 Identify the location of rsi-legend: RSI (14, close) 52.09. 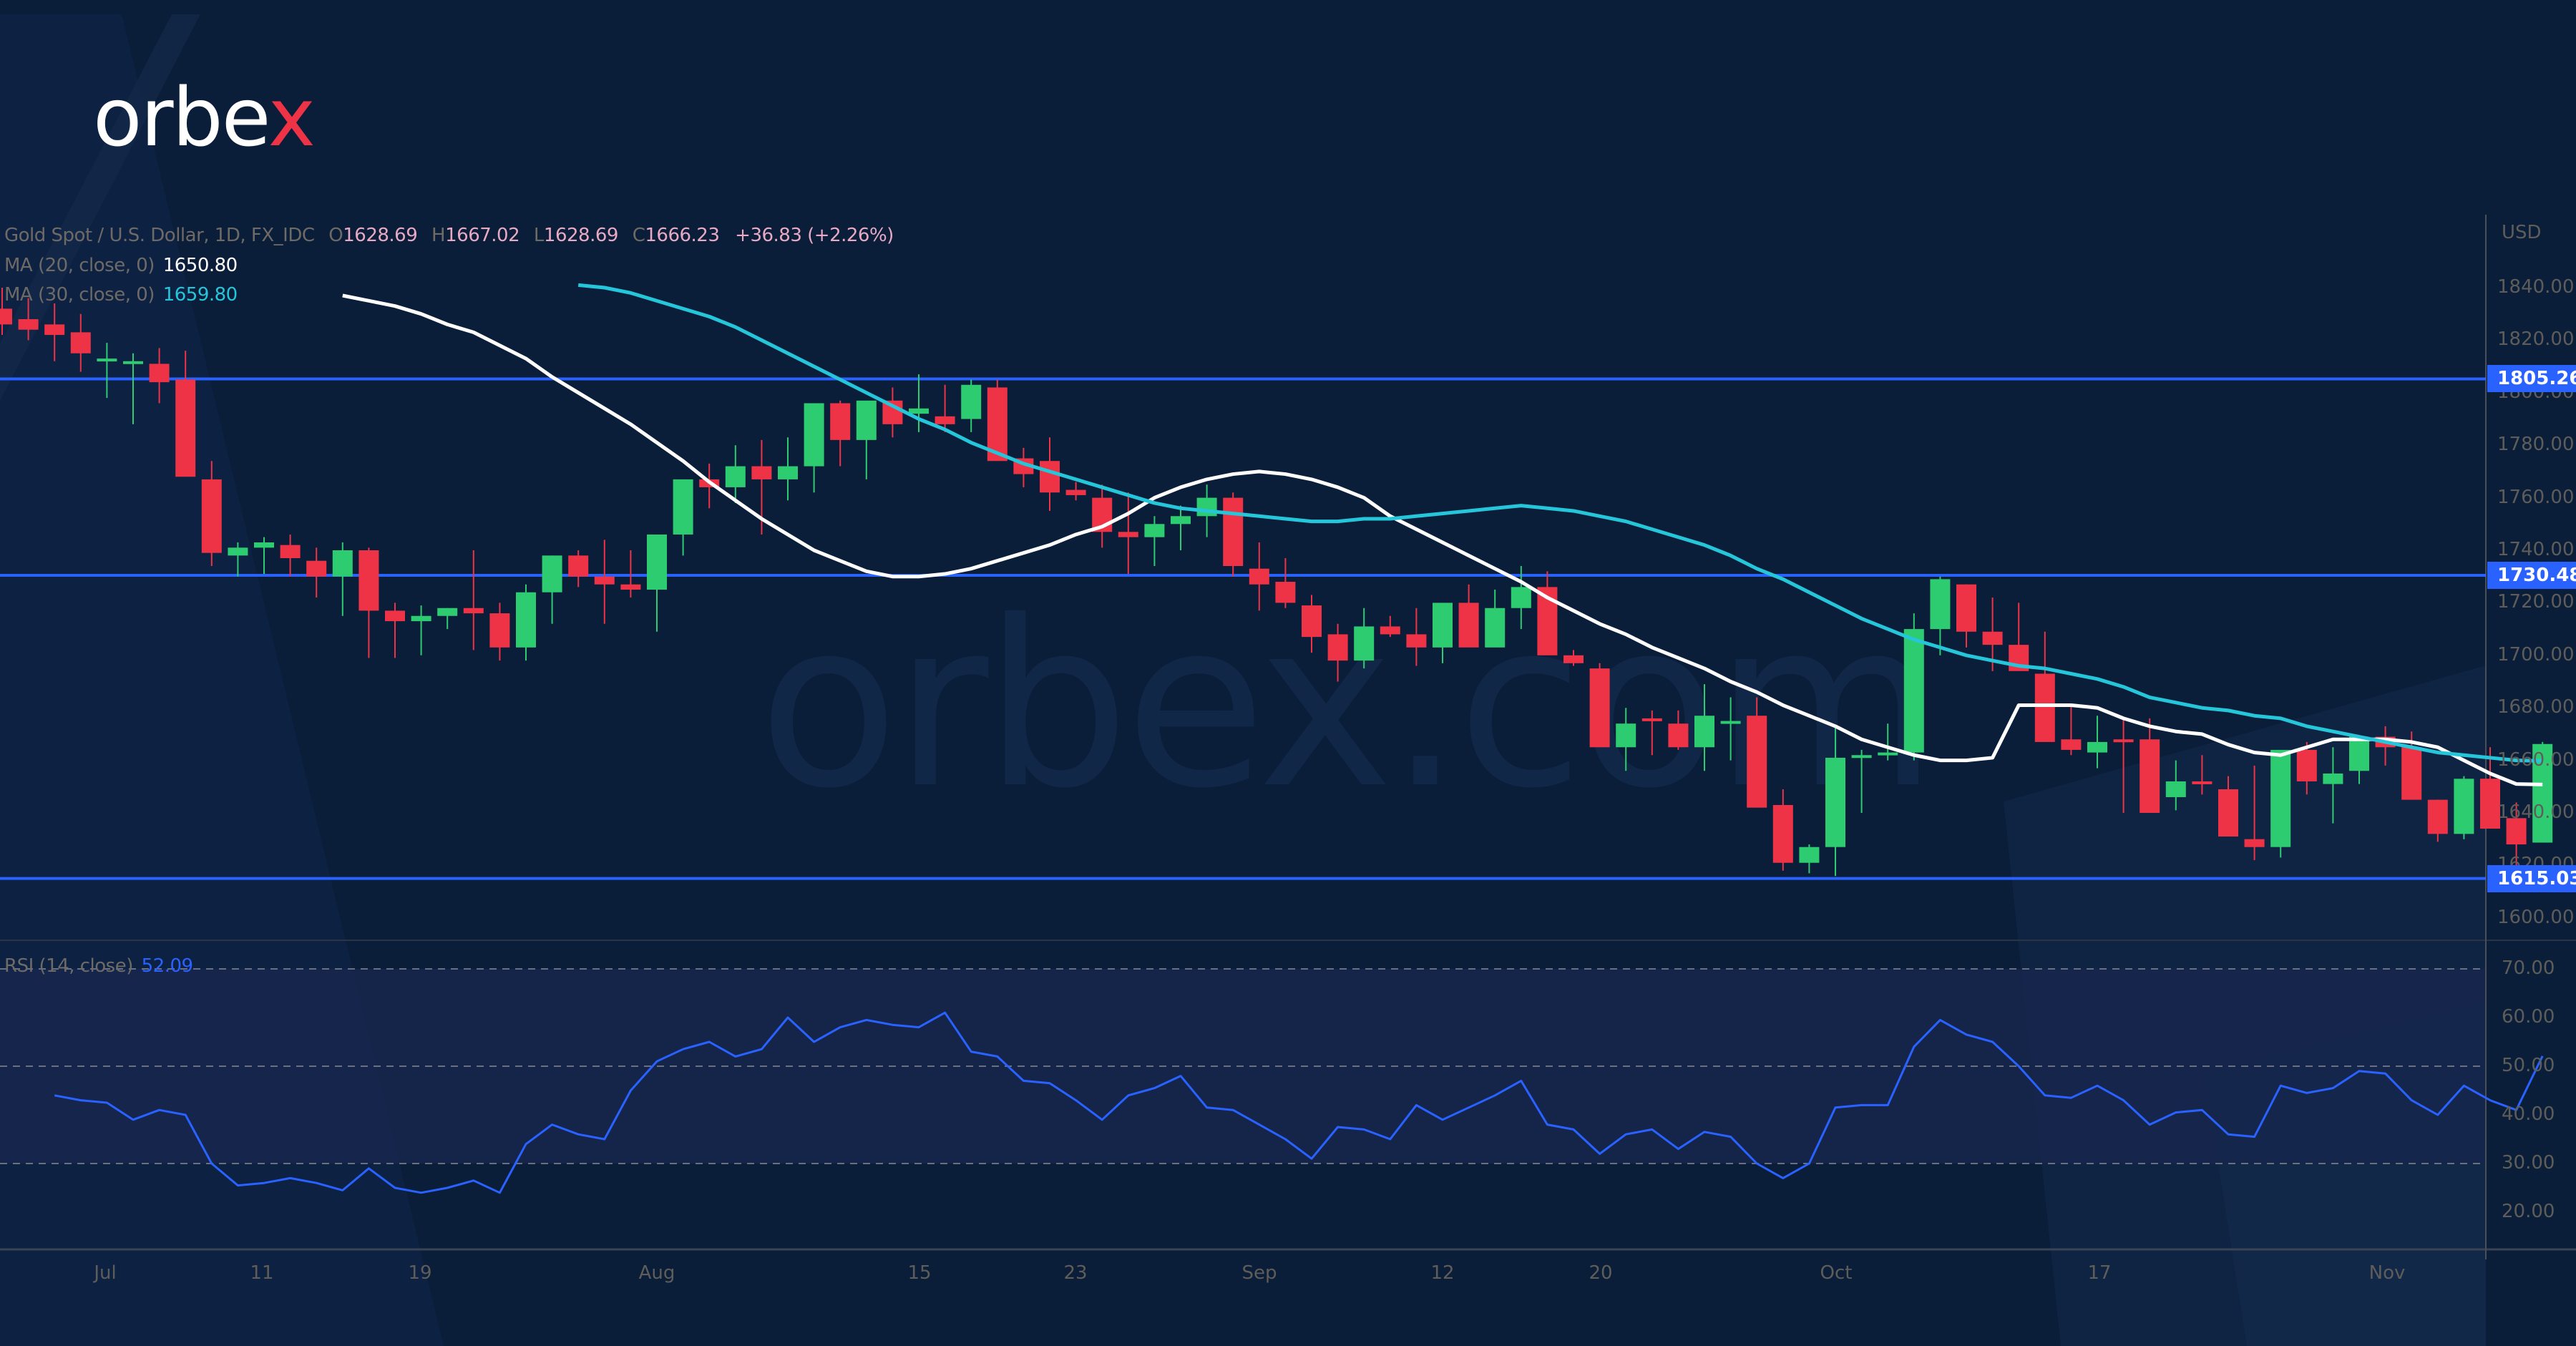
(98, 966).